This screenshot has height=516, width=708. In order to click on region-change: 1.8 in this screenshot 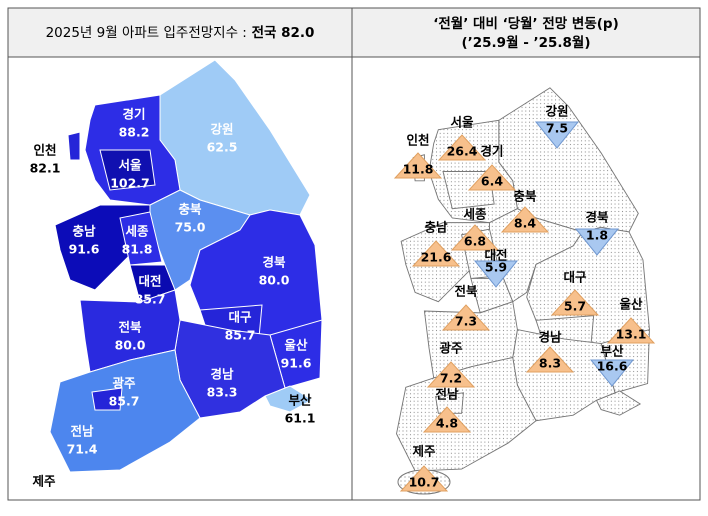, I will do `click(597, 235)`.